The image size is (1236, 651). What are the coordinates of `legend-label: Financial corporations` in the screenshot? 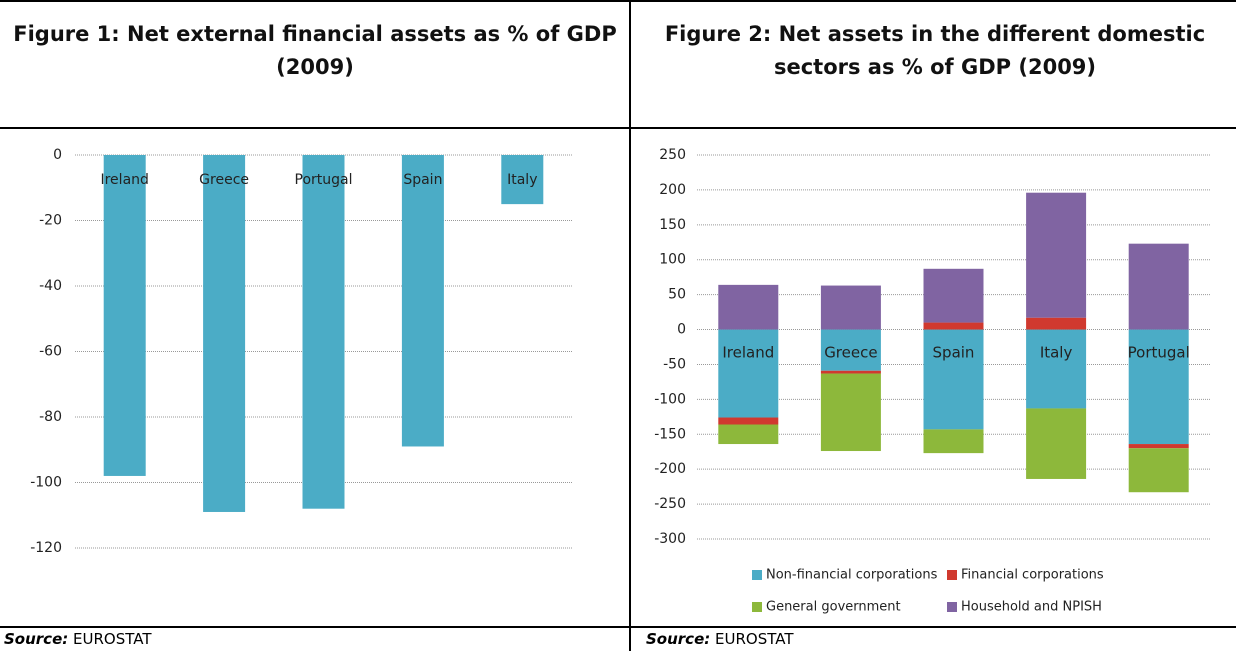 It's located at (1032, 575).